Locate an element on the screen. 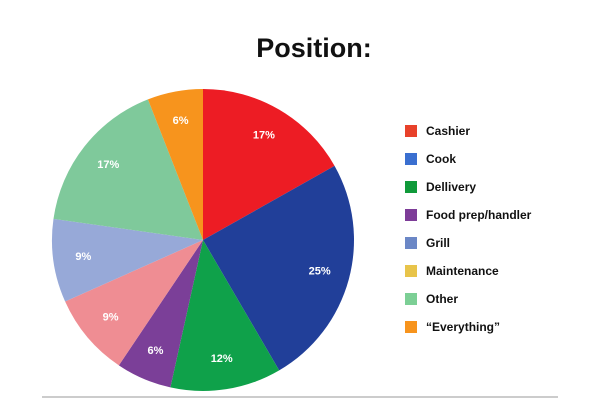  legend-label: Grill is located at coordinates (438, 243).